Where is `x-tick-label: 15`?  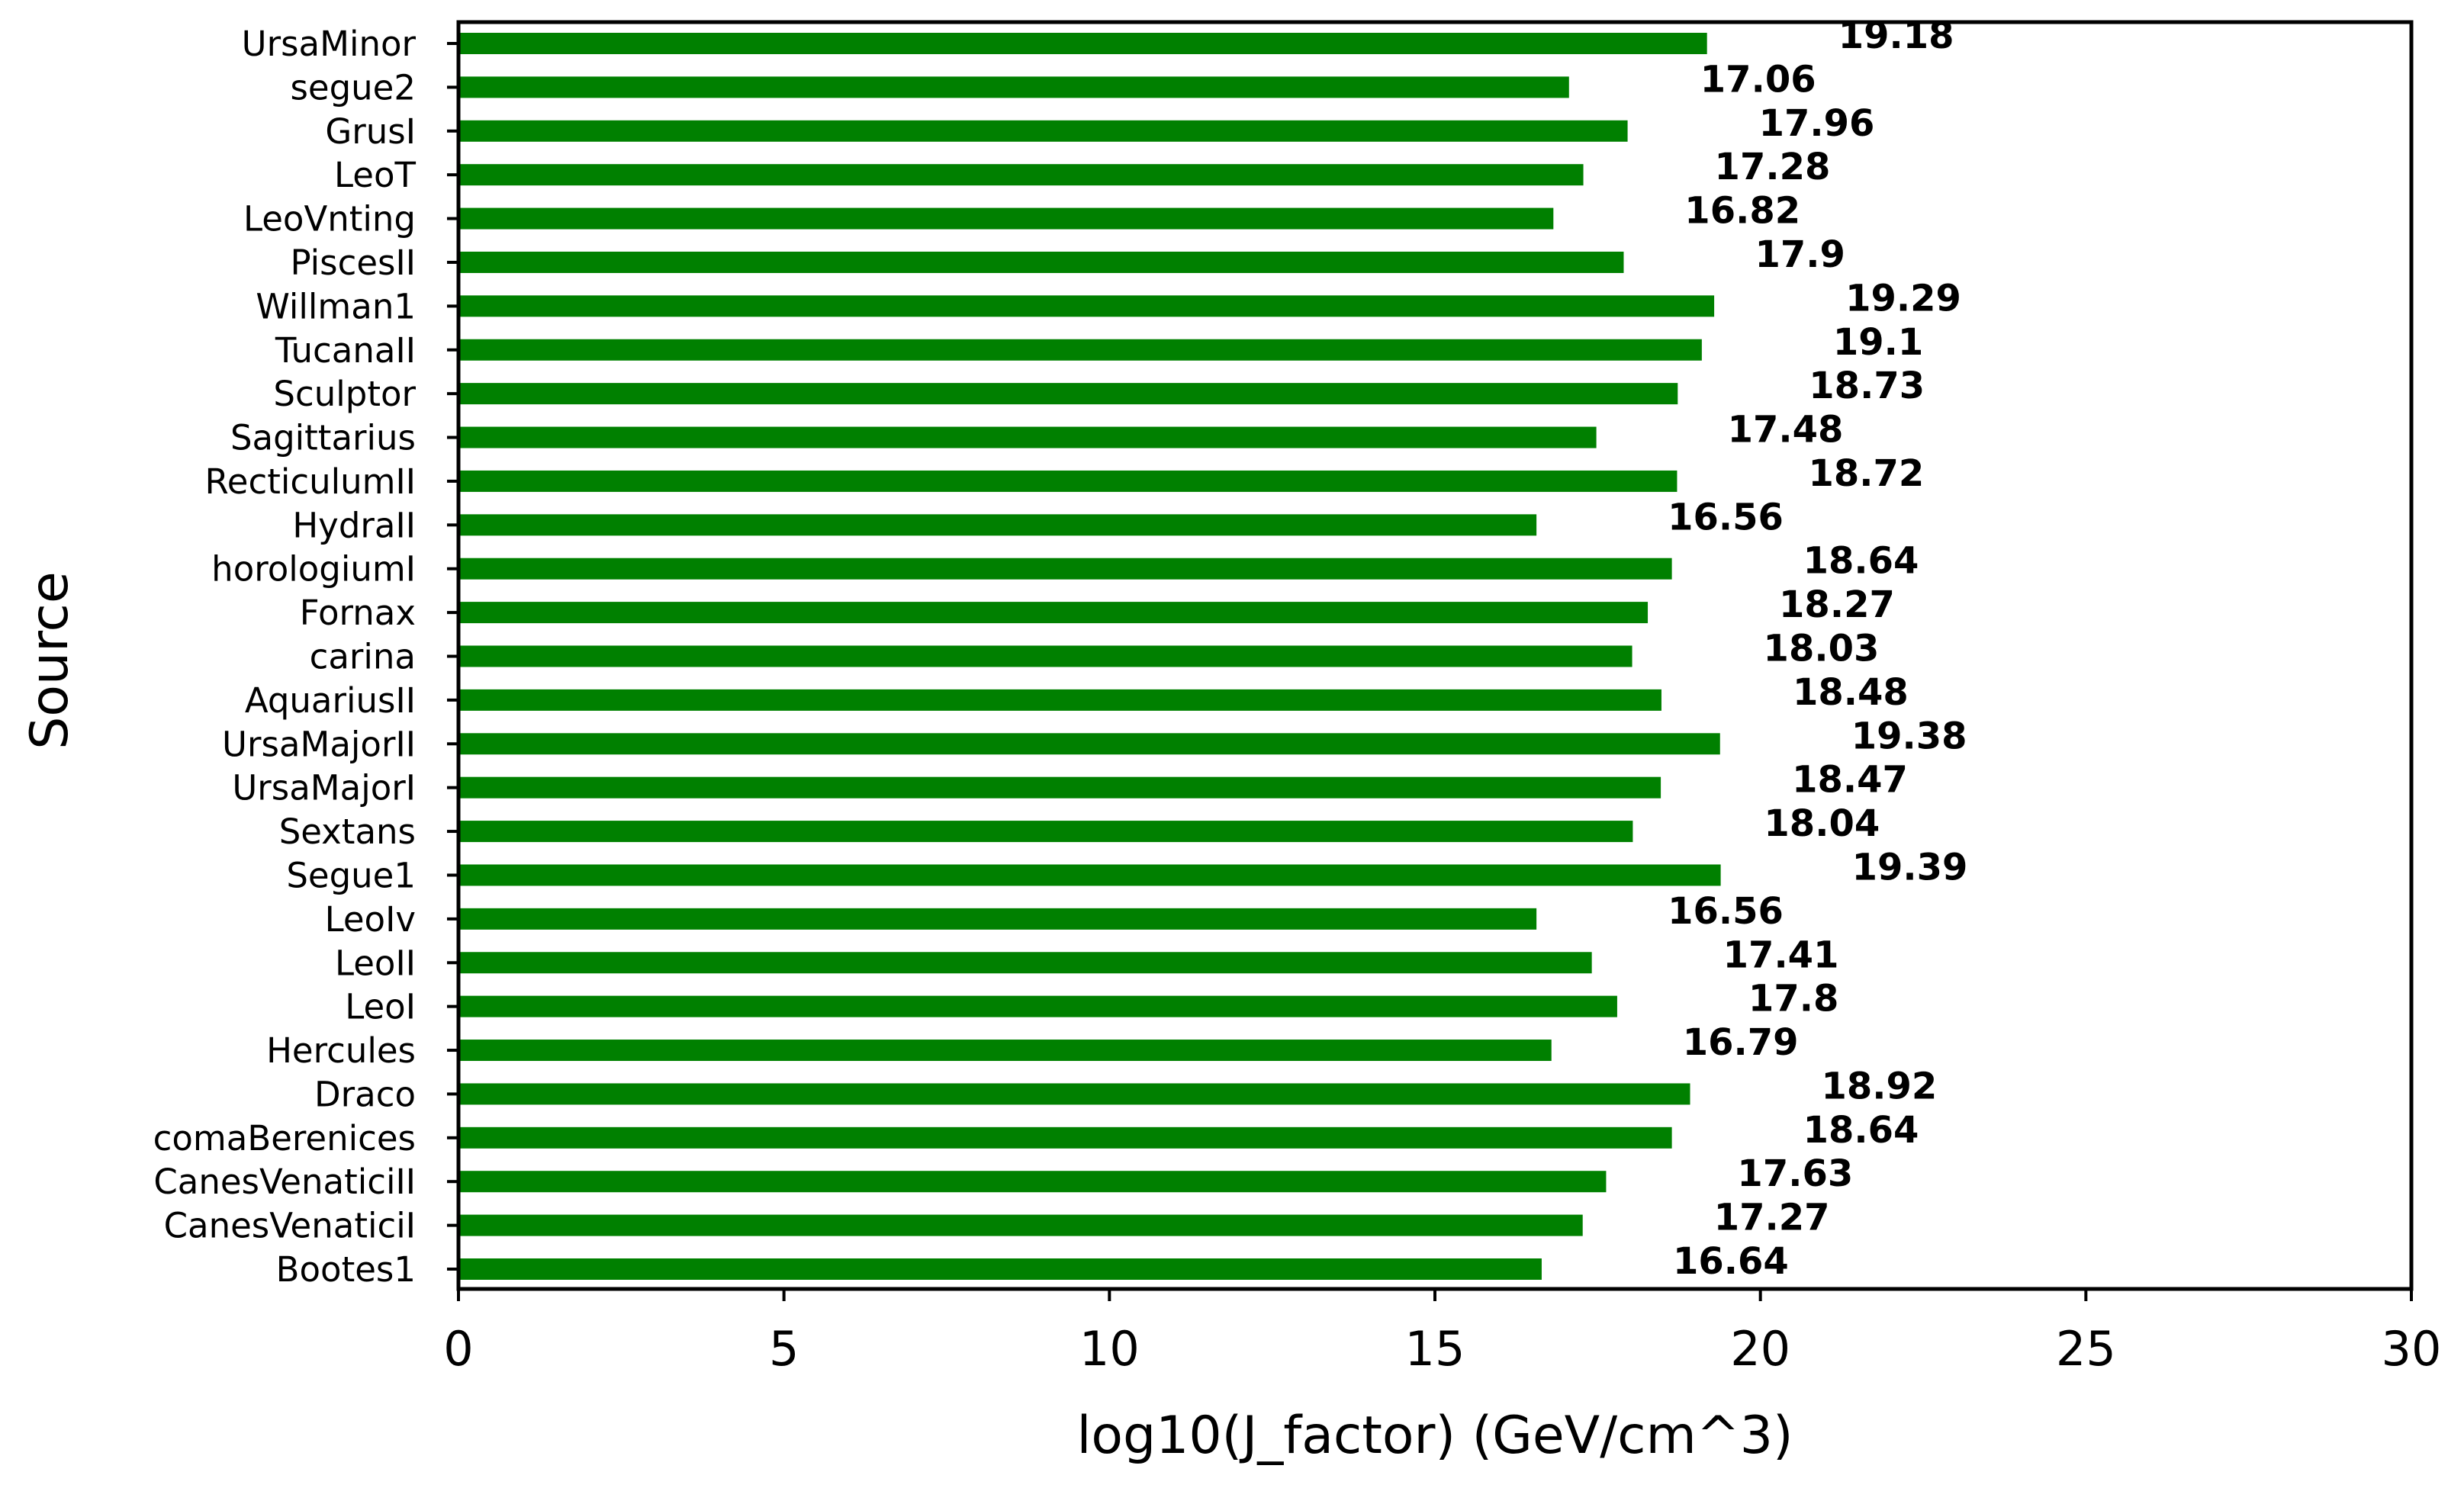
x-tick-label: 15 is located at coordinates (1435, 1349).